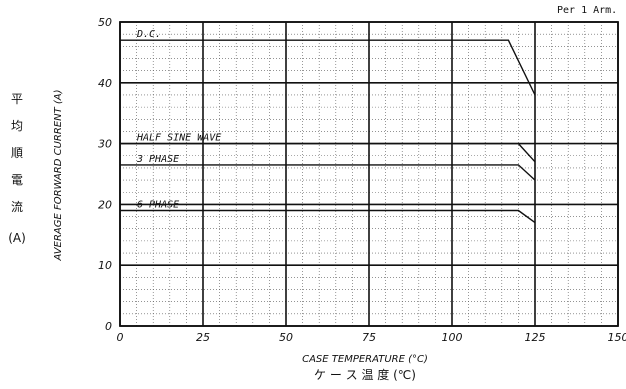  I want to click on x-tick-label: 100, so click(452, 337).